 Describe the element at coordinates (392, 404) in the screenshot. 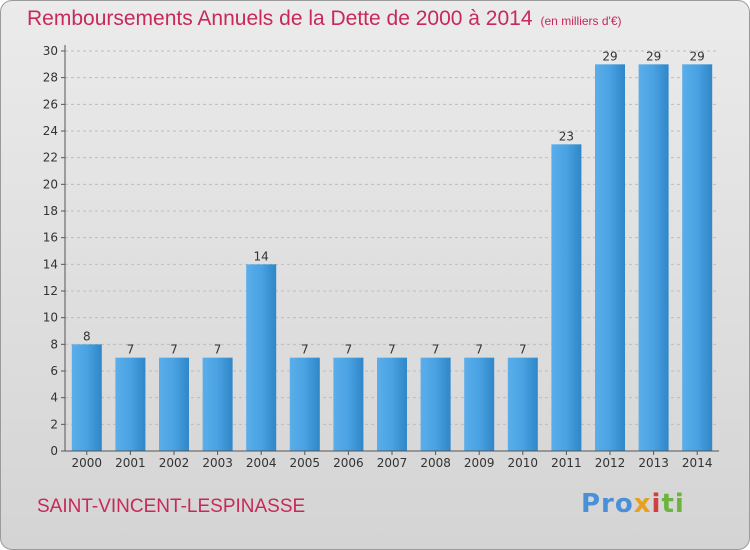

I see `bar-2007` at that location.